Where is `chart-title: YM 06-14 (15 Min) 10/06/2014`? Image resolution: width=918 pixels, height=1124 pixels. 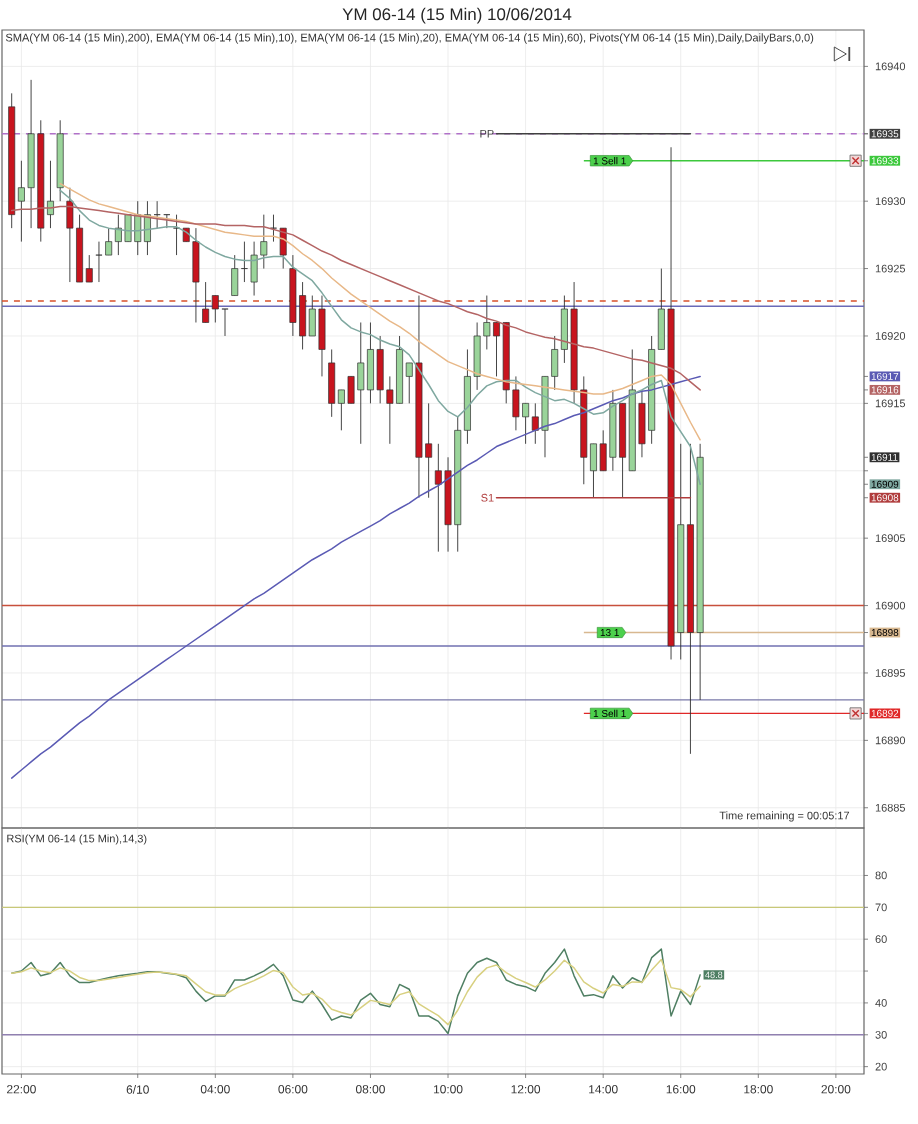 chart-title: YM 06-14 (15 Min) 10/06/2014 is located at coordinates (457, 15).